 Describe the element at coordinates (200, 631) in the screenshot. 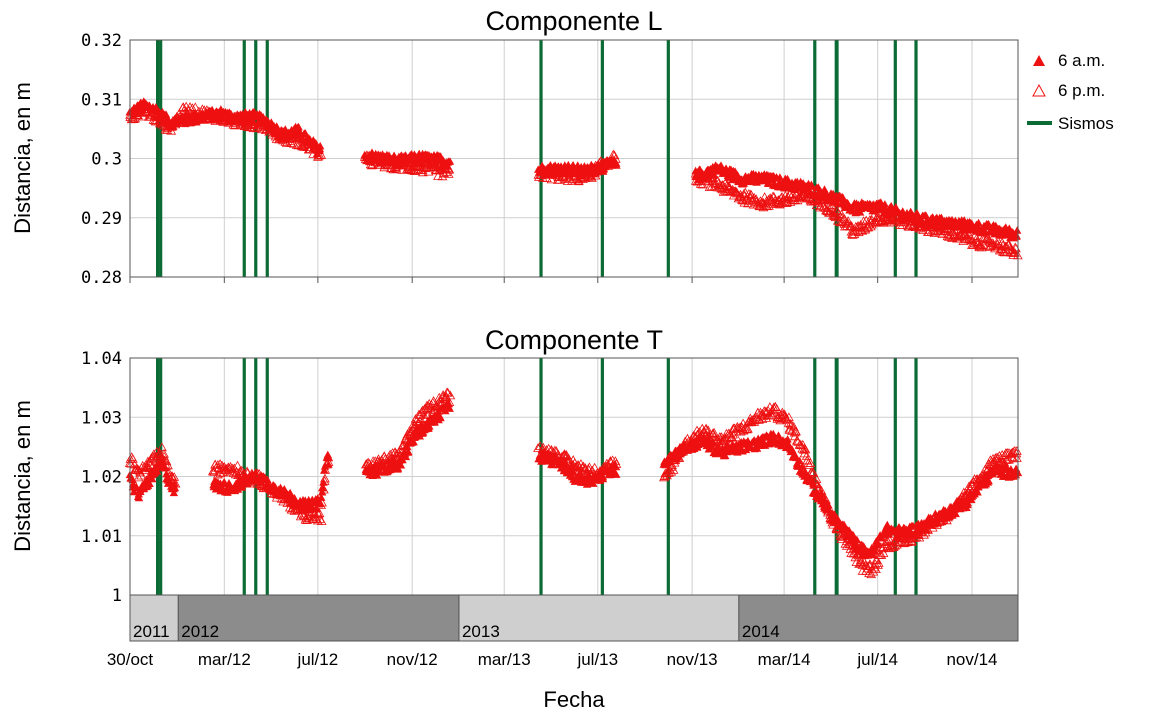

I see `year-label: 2012` at that location.